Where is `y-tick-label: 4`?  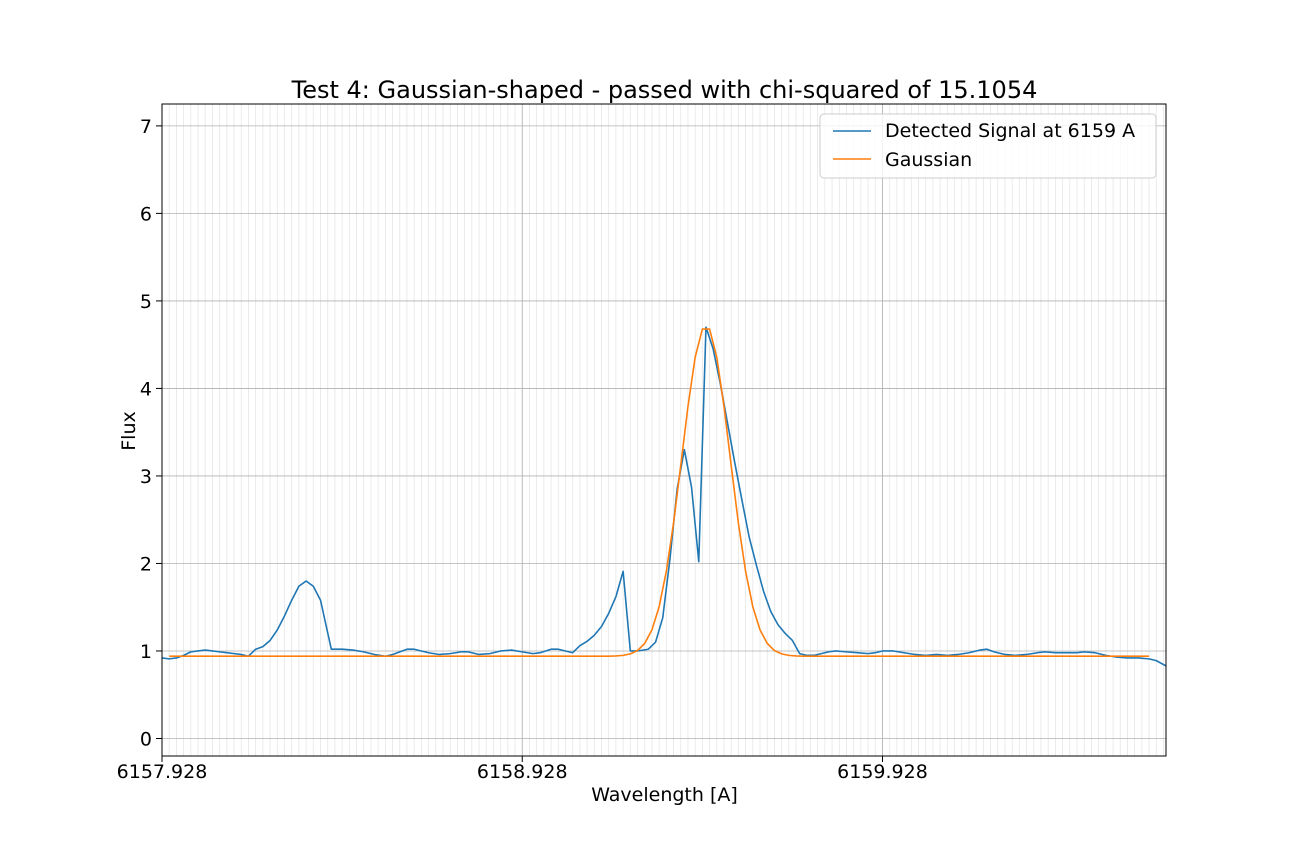 y-tick-label: 4 is located at coordinates (146, 389).